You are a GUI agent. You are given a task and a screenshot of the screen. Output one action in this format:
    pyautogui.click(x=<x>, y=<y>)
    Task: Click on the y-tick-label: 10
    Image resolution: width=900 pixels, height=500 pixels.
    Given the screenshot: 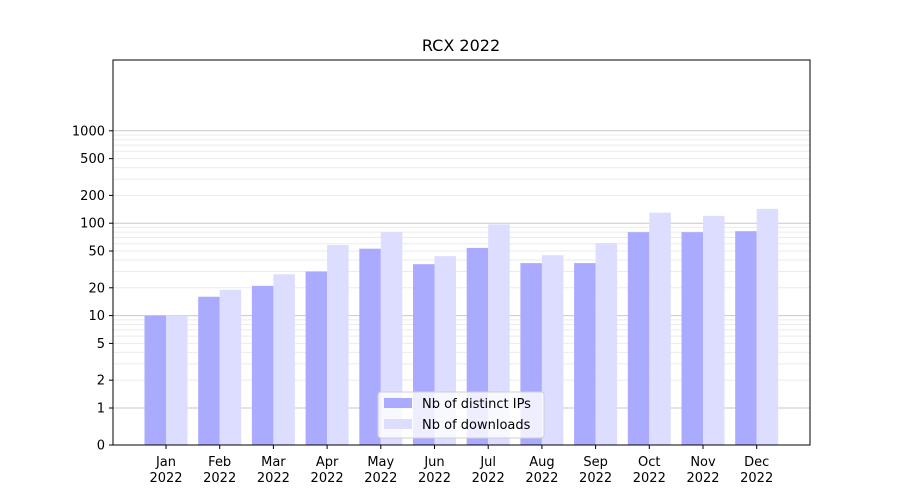 What is the action you would take?
    pyautogui.click(x=96, y=316)
    